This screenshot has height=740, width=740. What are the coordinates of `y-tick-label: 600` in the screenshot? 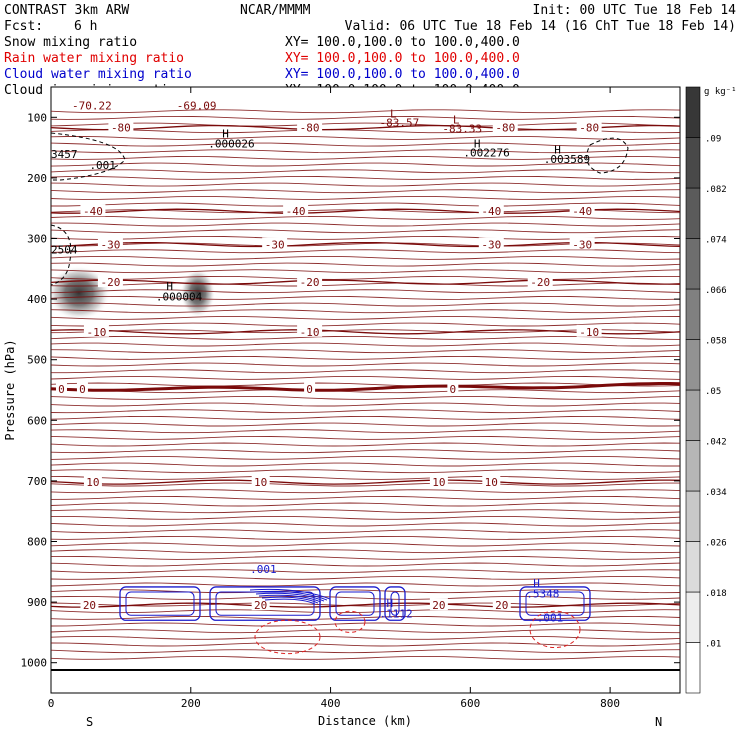 It's located at (37, 420).